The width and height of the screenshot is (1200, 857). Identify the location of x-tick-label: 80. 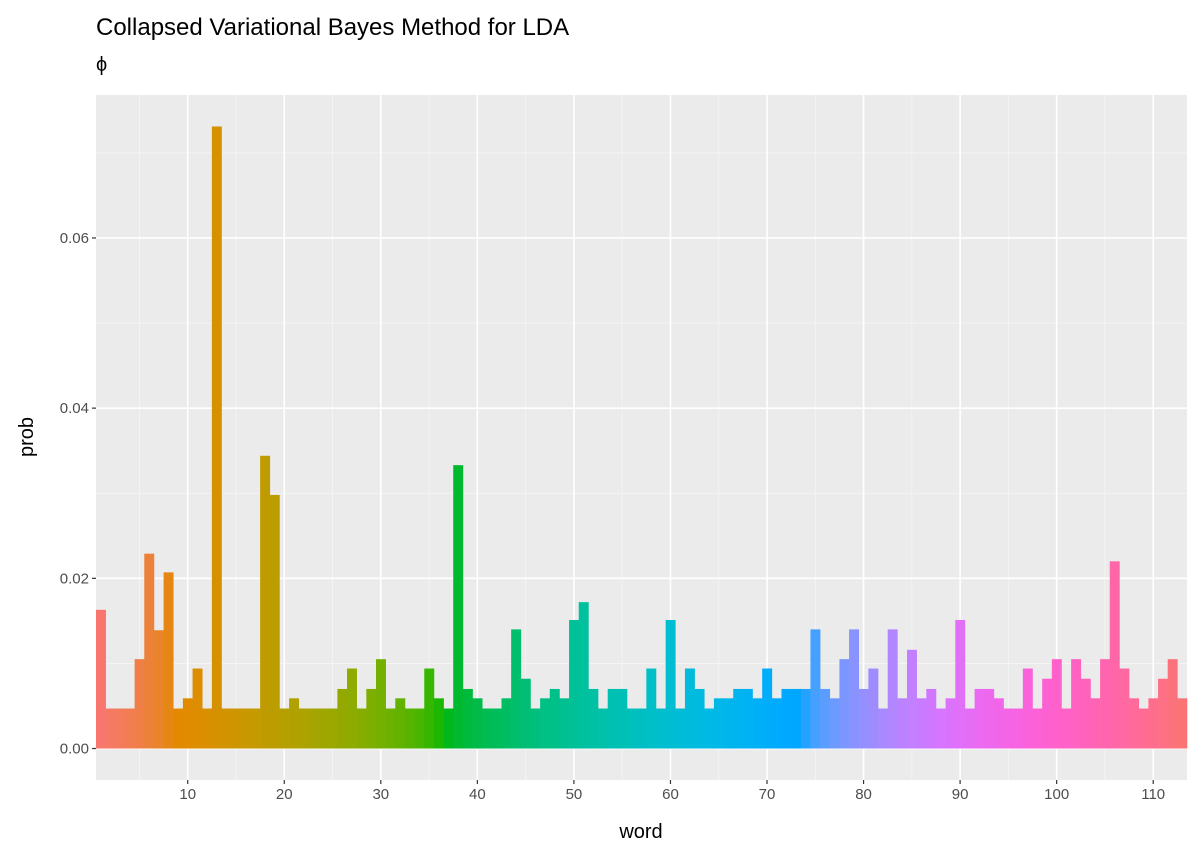
(863, 794).